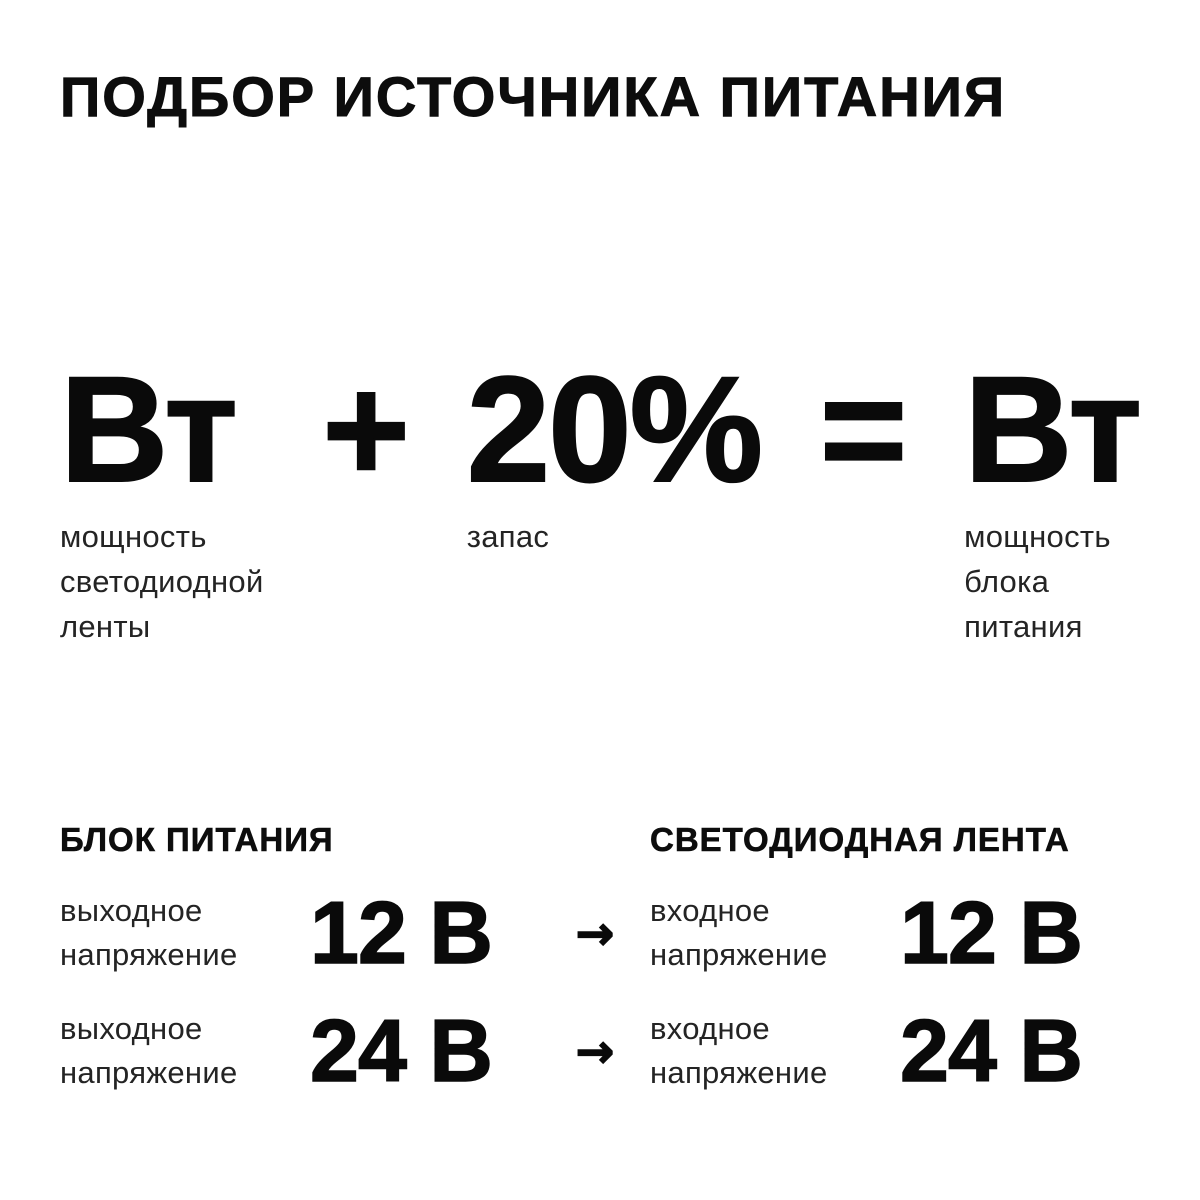  I want to click on strip-power-unit: Вт, so click(149, 428).